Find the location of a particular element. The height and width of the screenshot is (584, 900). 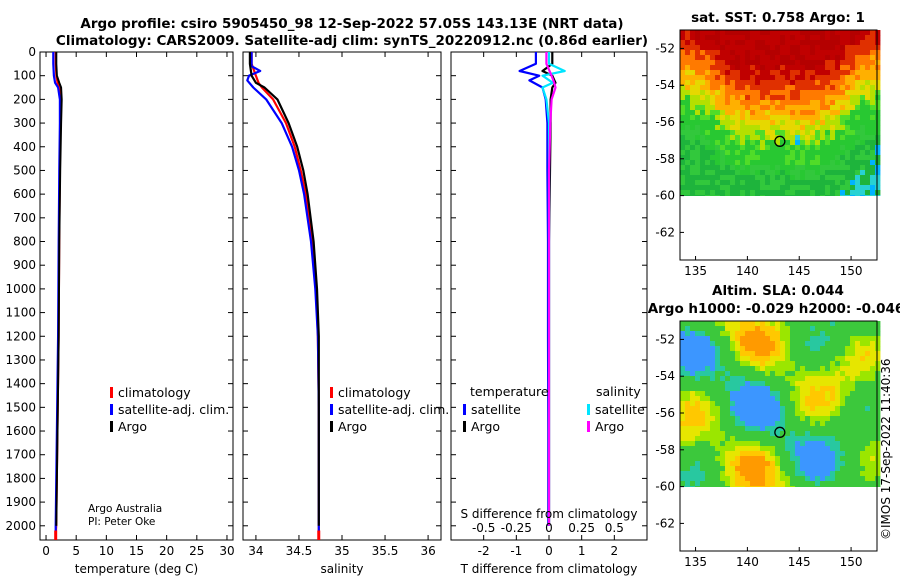

diff-legend-temp-satellite-swatch is located at coordinates (464, 409).